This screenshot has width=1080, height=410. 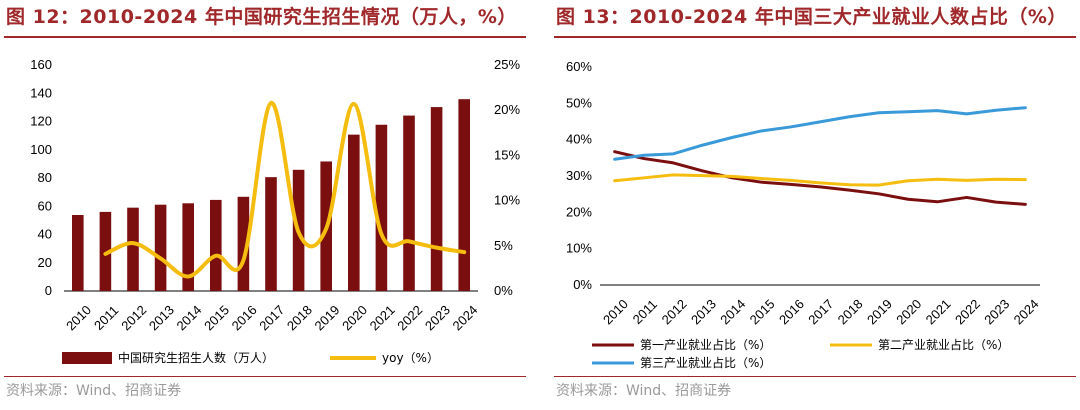 What do you see at coordinates (285, 189) in the screenshot?
I see `yoy-line` at bounding box center [285, 189].